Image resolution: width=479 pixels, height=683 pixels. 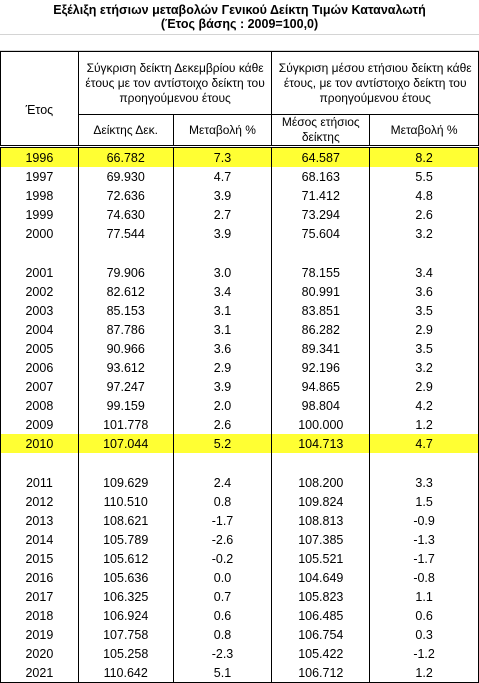 What do you see at coordinates (223, 577) in the screenshot?
I see `cell-dec-change: 0.0` at bounding box center [223, 577].